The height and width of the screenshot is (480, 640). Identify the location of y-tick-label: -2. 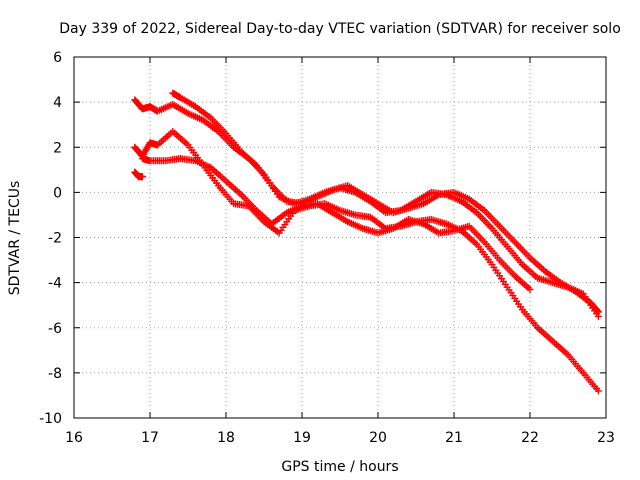
(55, 239).